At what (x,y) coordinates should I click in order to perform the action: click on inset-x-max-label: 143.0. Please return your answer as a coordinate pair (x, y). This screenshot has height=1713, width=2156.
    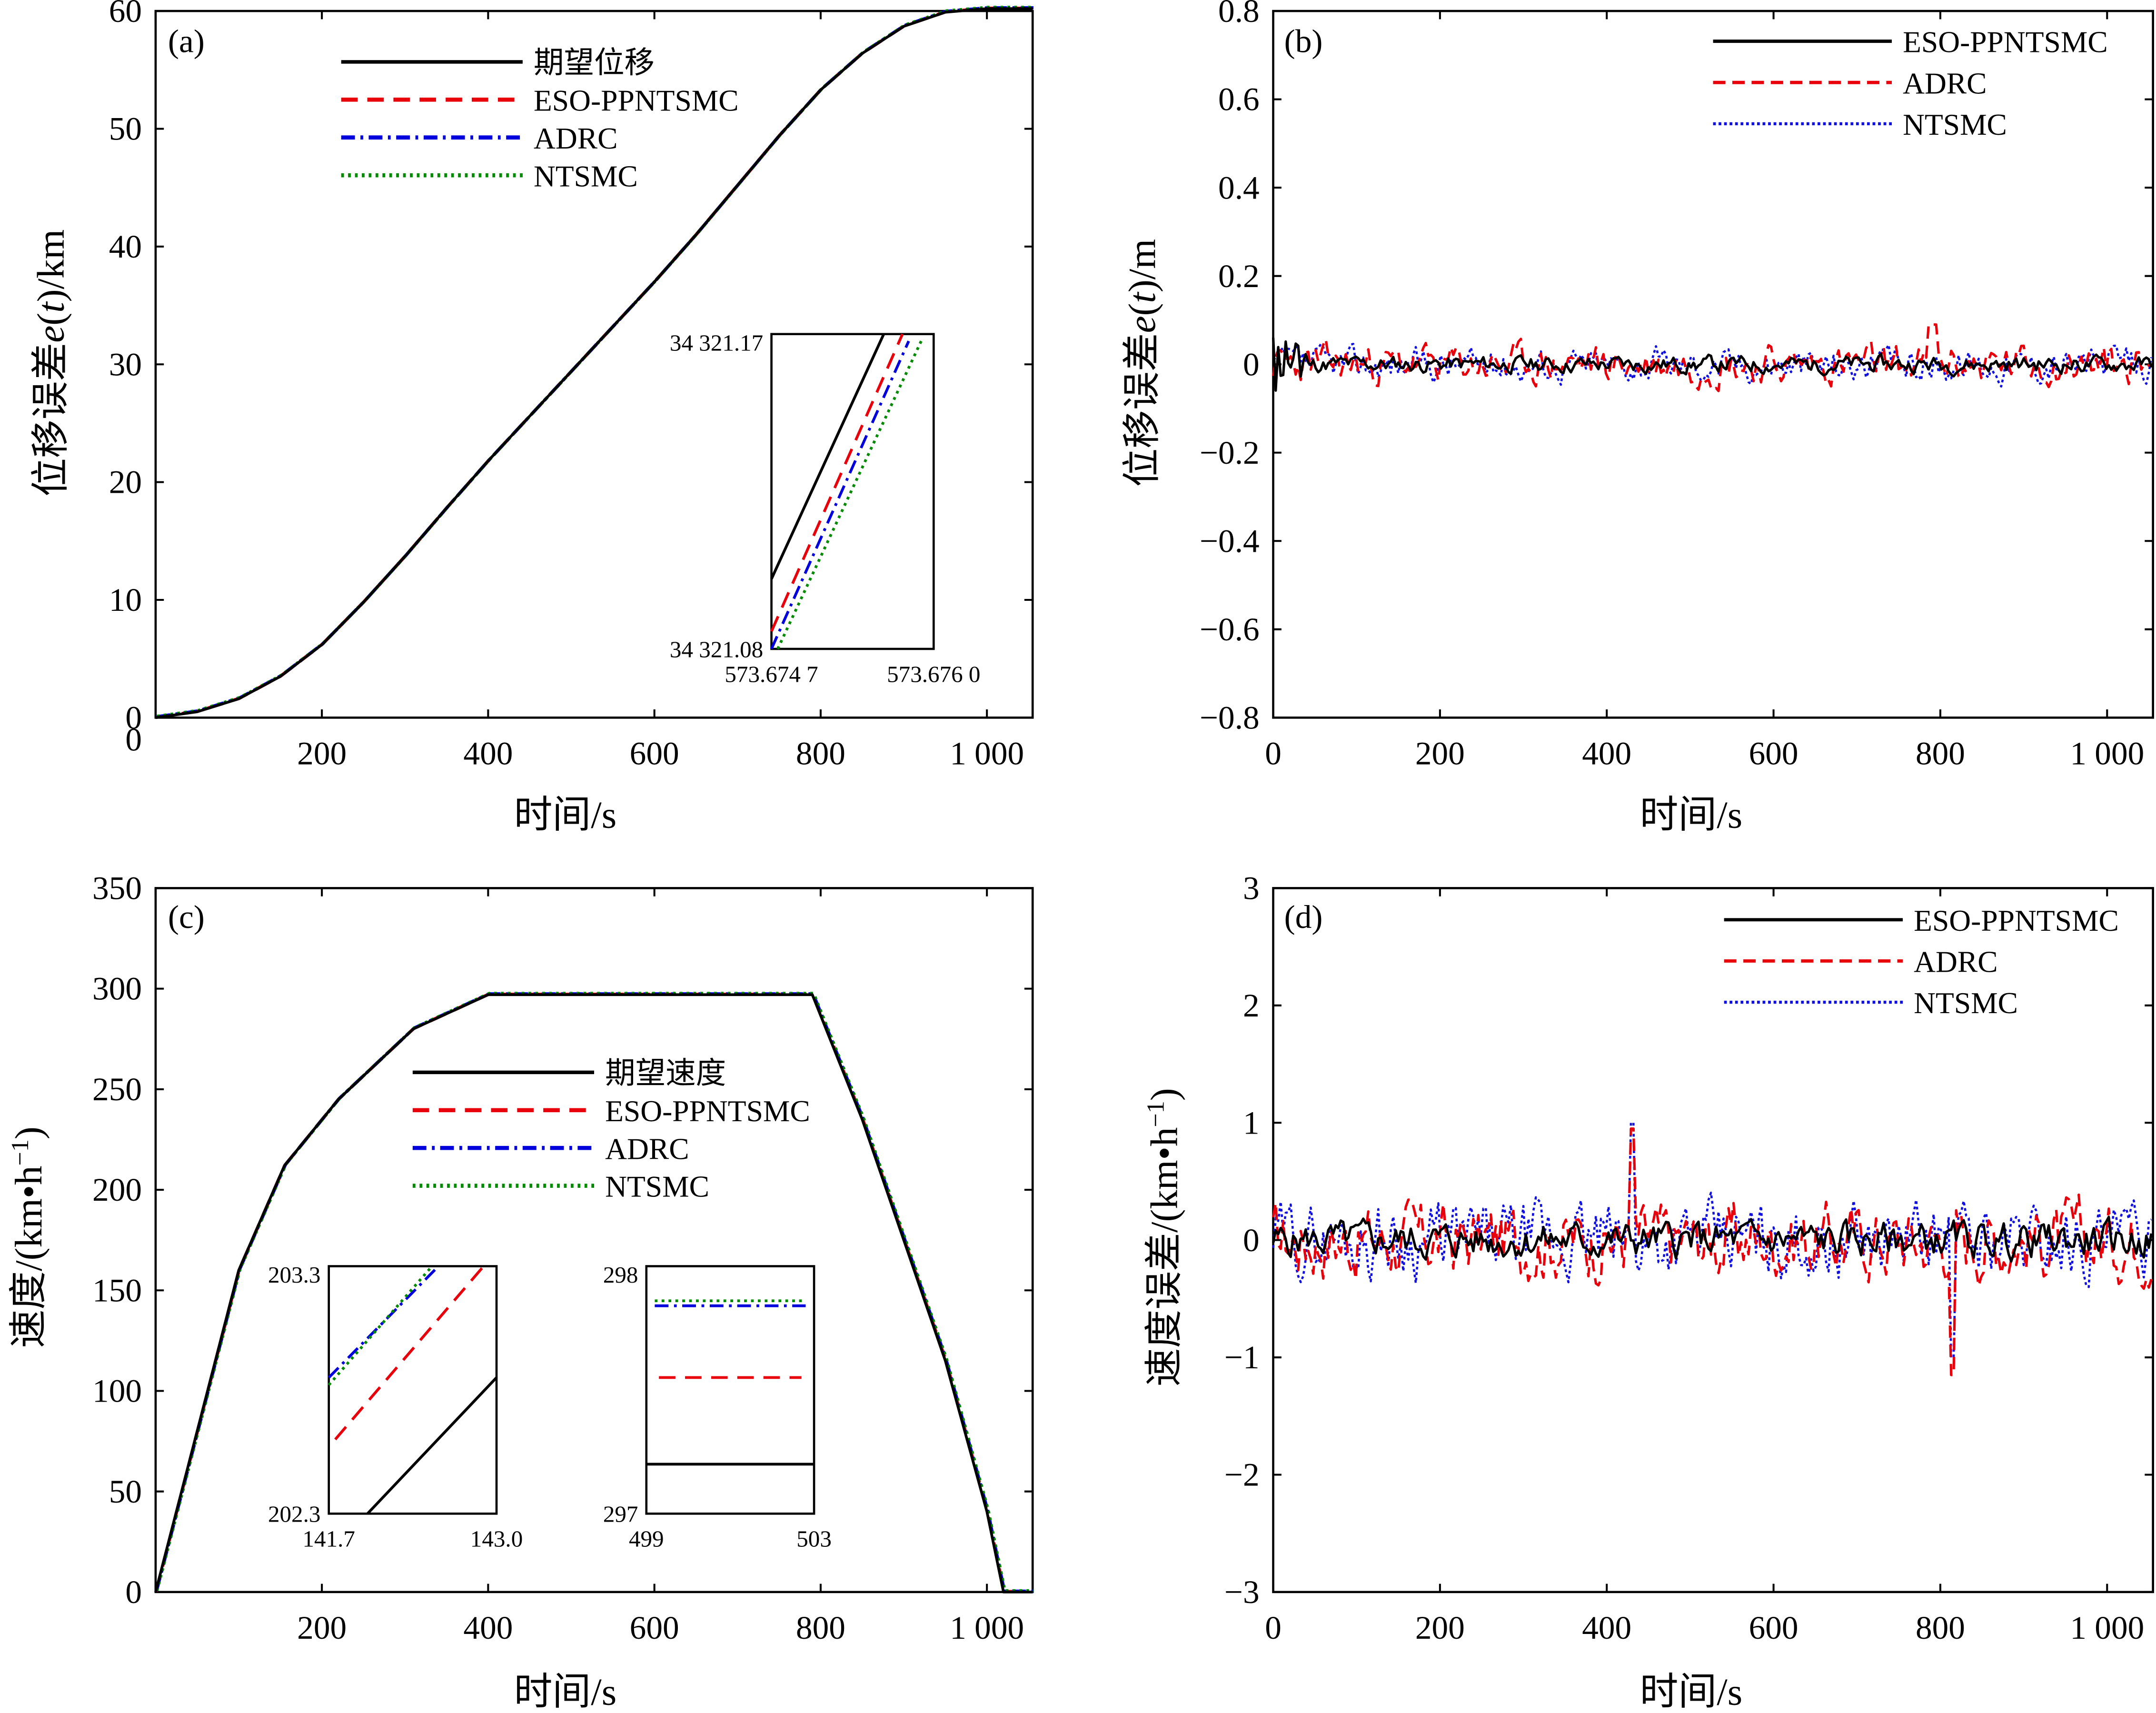
    Looking at the image, I should click on (496, 1539).